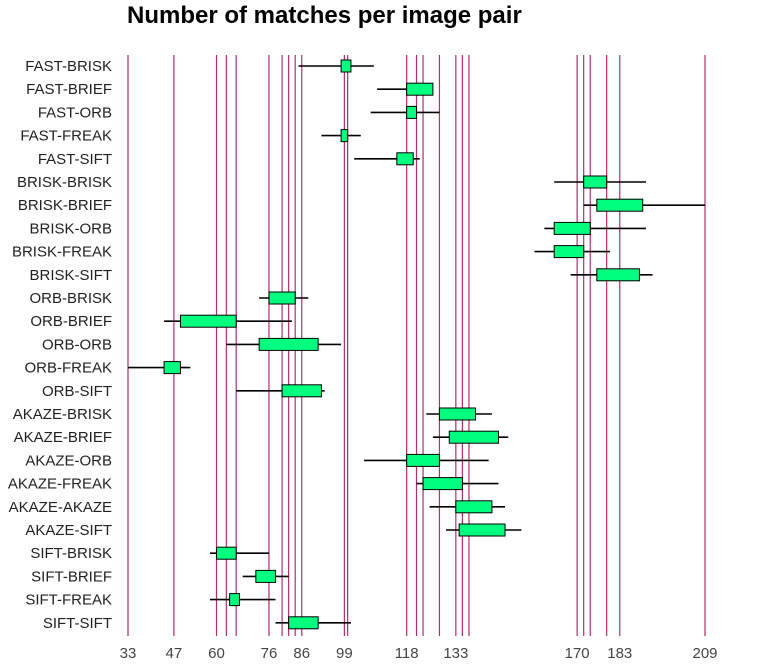 The height and width of the screenshot is (664, 757). Describe the element at coordinates (65, 205) in the screenshot. I see `category-label: BRISK-BRIEF` at that location.